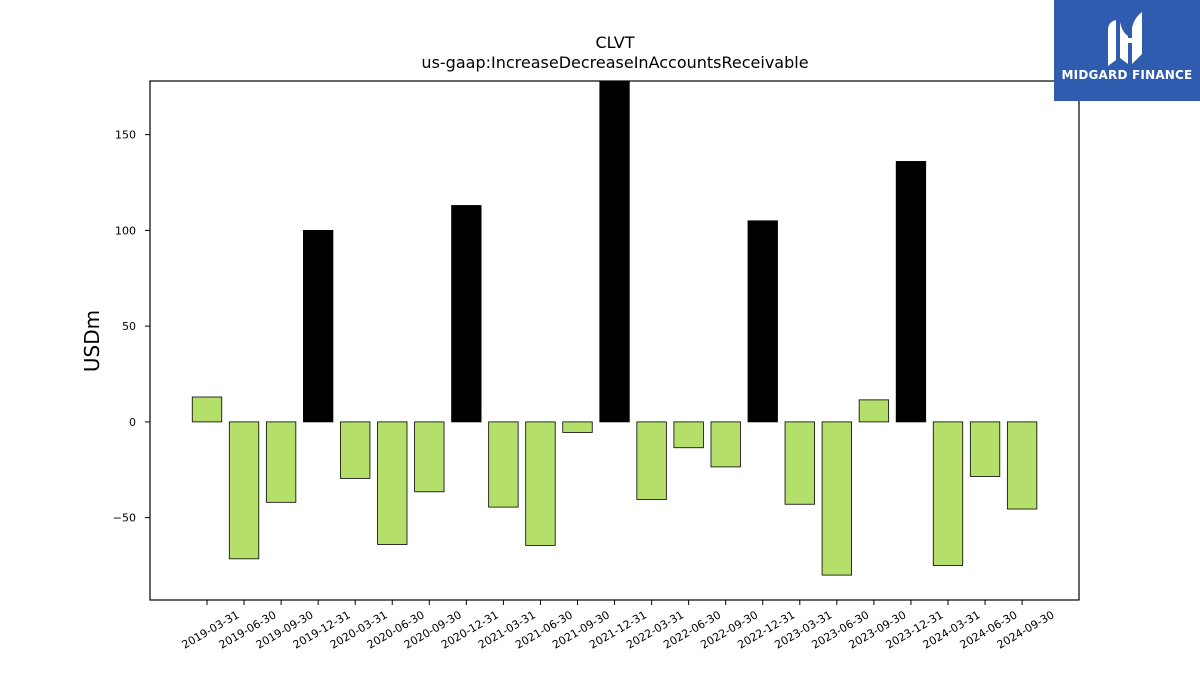 This screenshot has width=1200, height=675. What do you see at coordinates (1125, 39) in the screenshot?
I see `midgard-logo-icon` at bounding box center [1125, 39].